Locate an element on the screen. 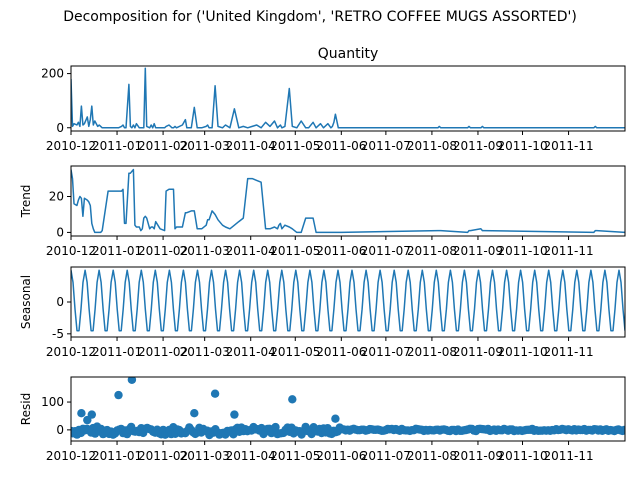 The height and width of the screenshot is (480, 640). y-axis-label: Resid is located at coordinates (26, 409).